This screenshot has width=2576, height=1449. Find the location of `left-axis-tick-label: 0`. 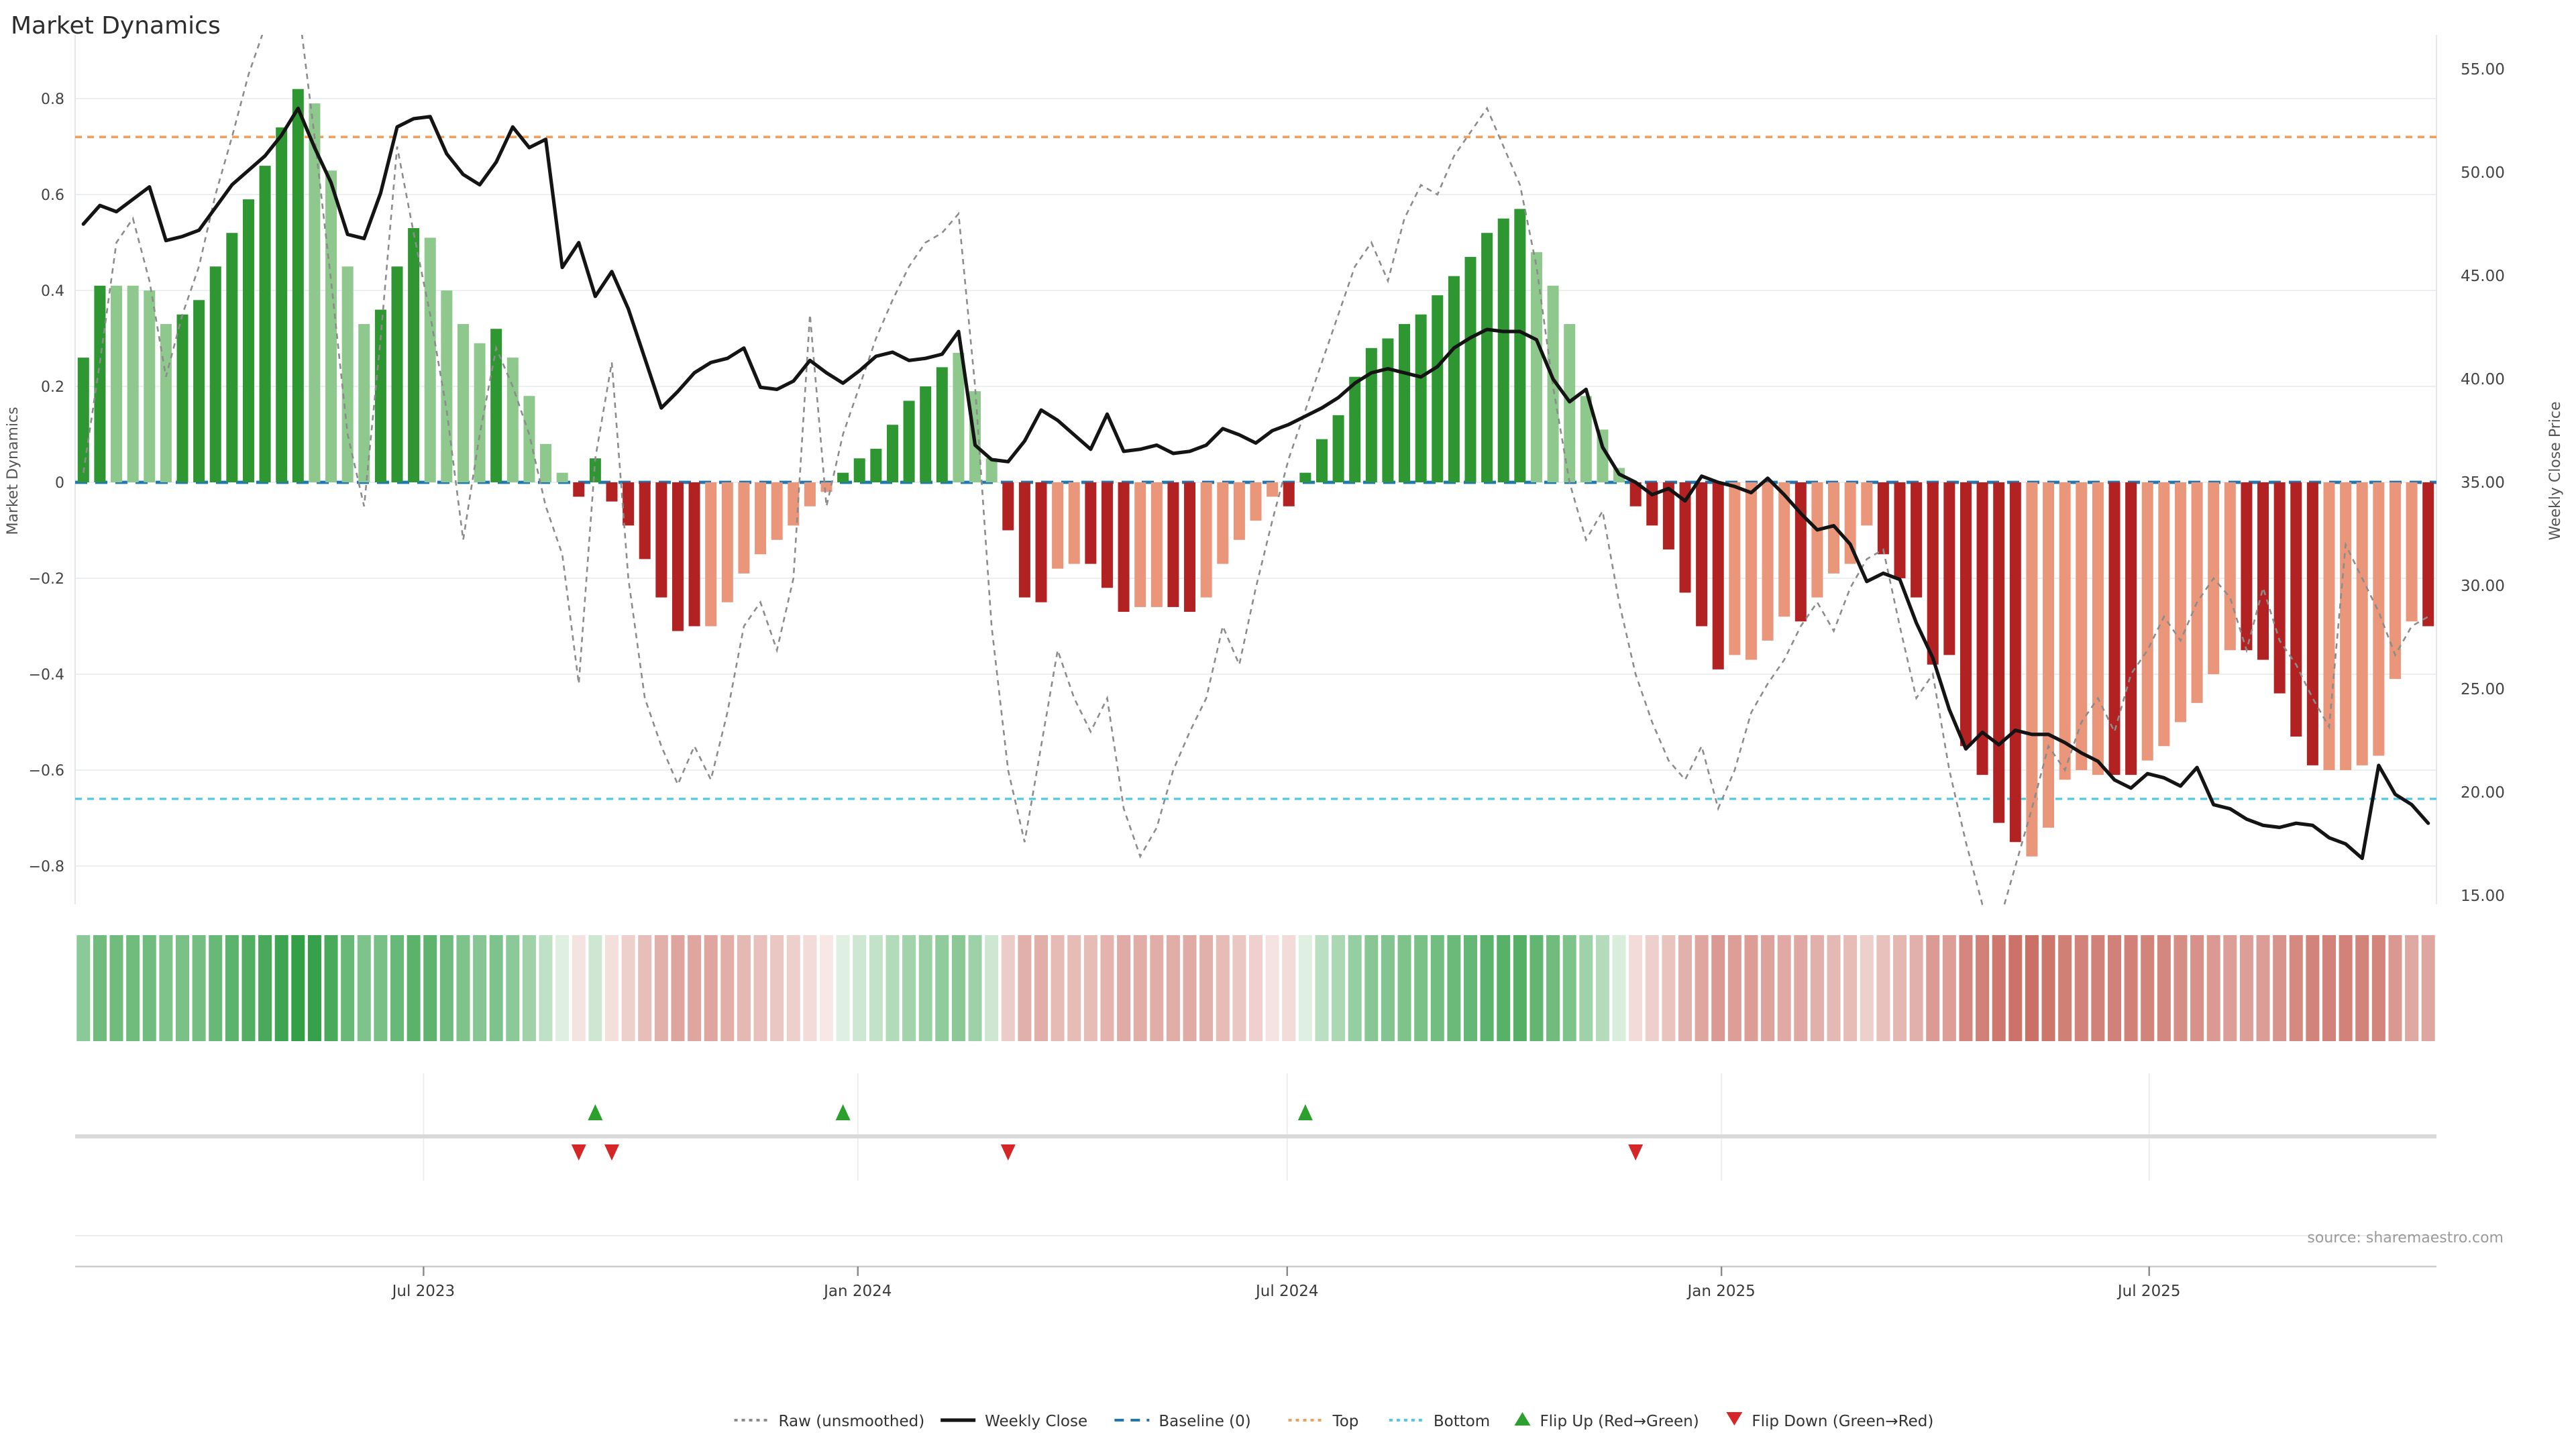

left-axis-tick-label: 0 is located at coordinates (59, 483).